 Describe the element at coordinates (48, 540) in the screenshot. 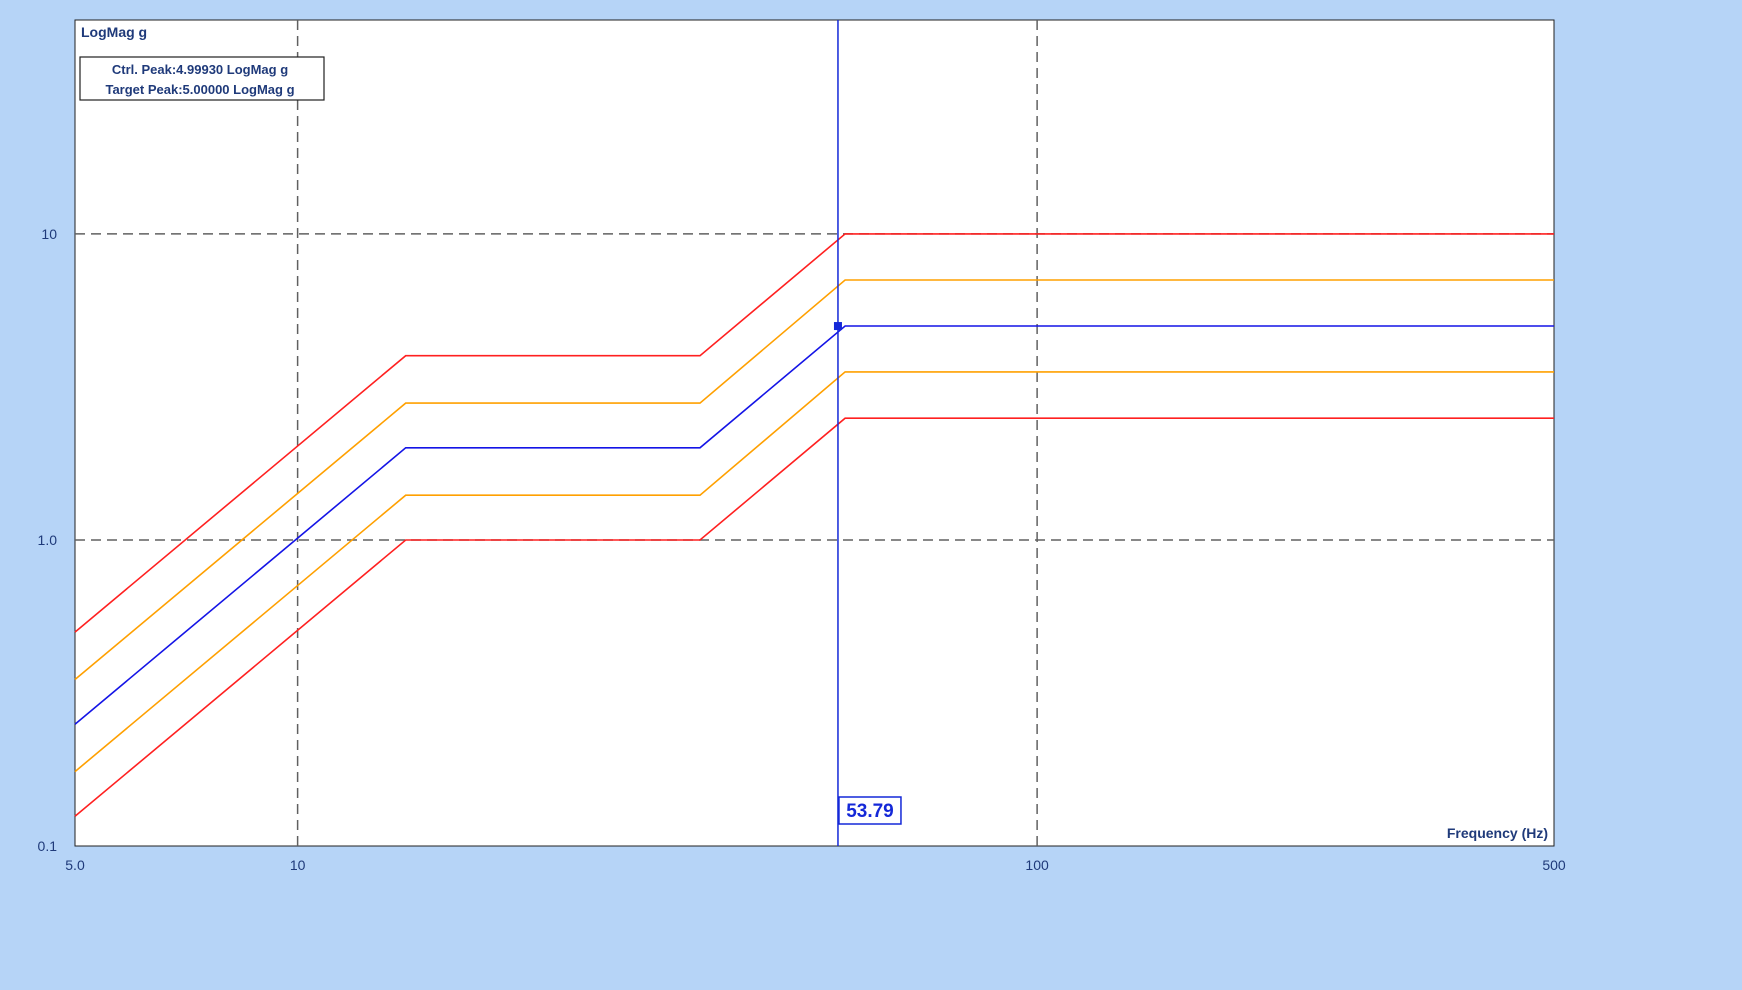

I see `y-tick-label: 1.0` at that location.